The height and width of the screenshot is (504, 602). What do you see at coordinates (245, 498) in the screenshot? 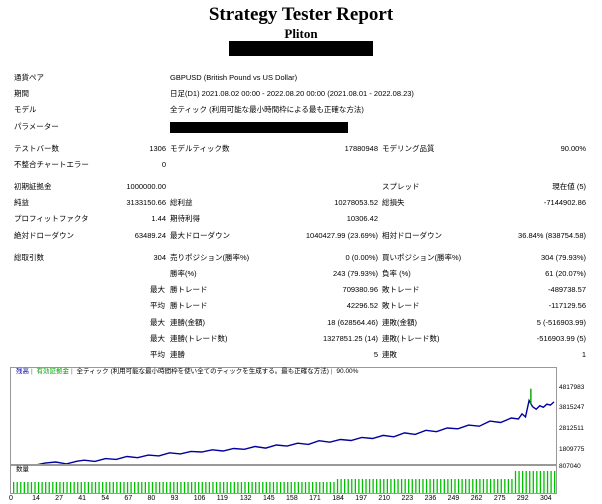
I see `x-tick-label: 132` at bounding box center [245, 498].